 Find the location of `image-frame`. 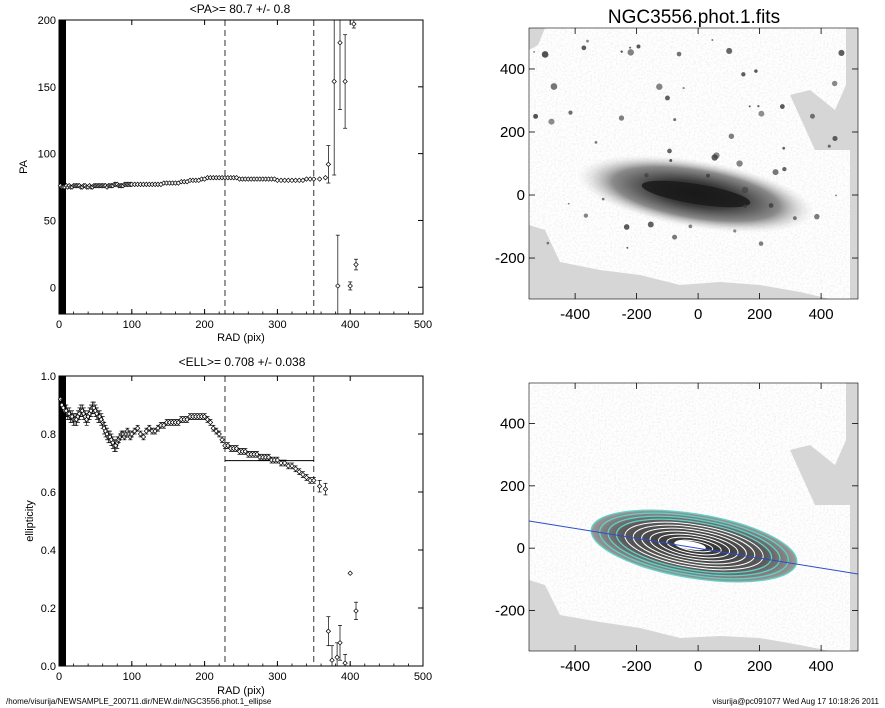

image-frame is located at coordinates (693, 163).